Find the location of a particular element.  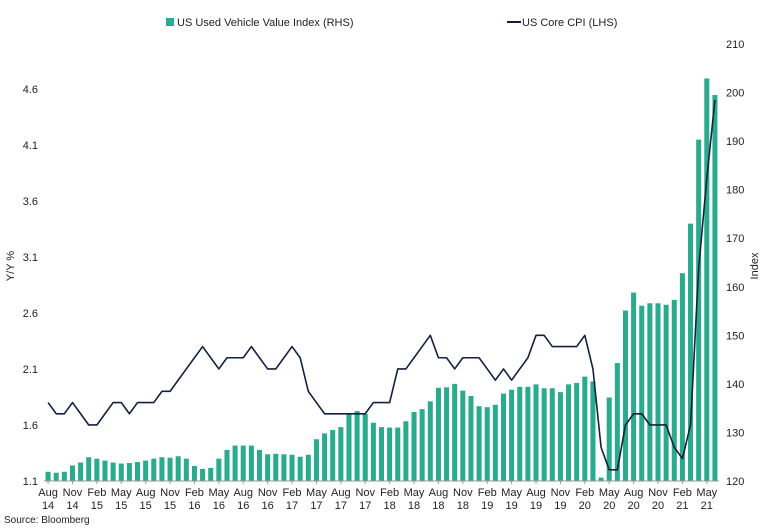

y-right-tick-label: 130 is located at coordinates (735, 433).